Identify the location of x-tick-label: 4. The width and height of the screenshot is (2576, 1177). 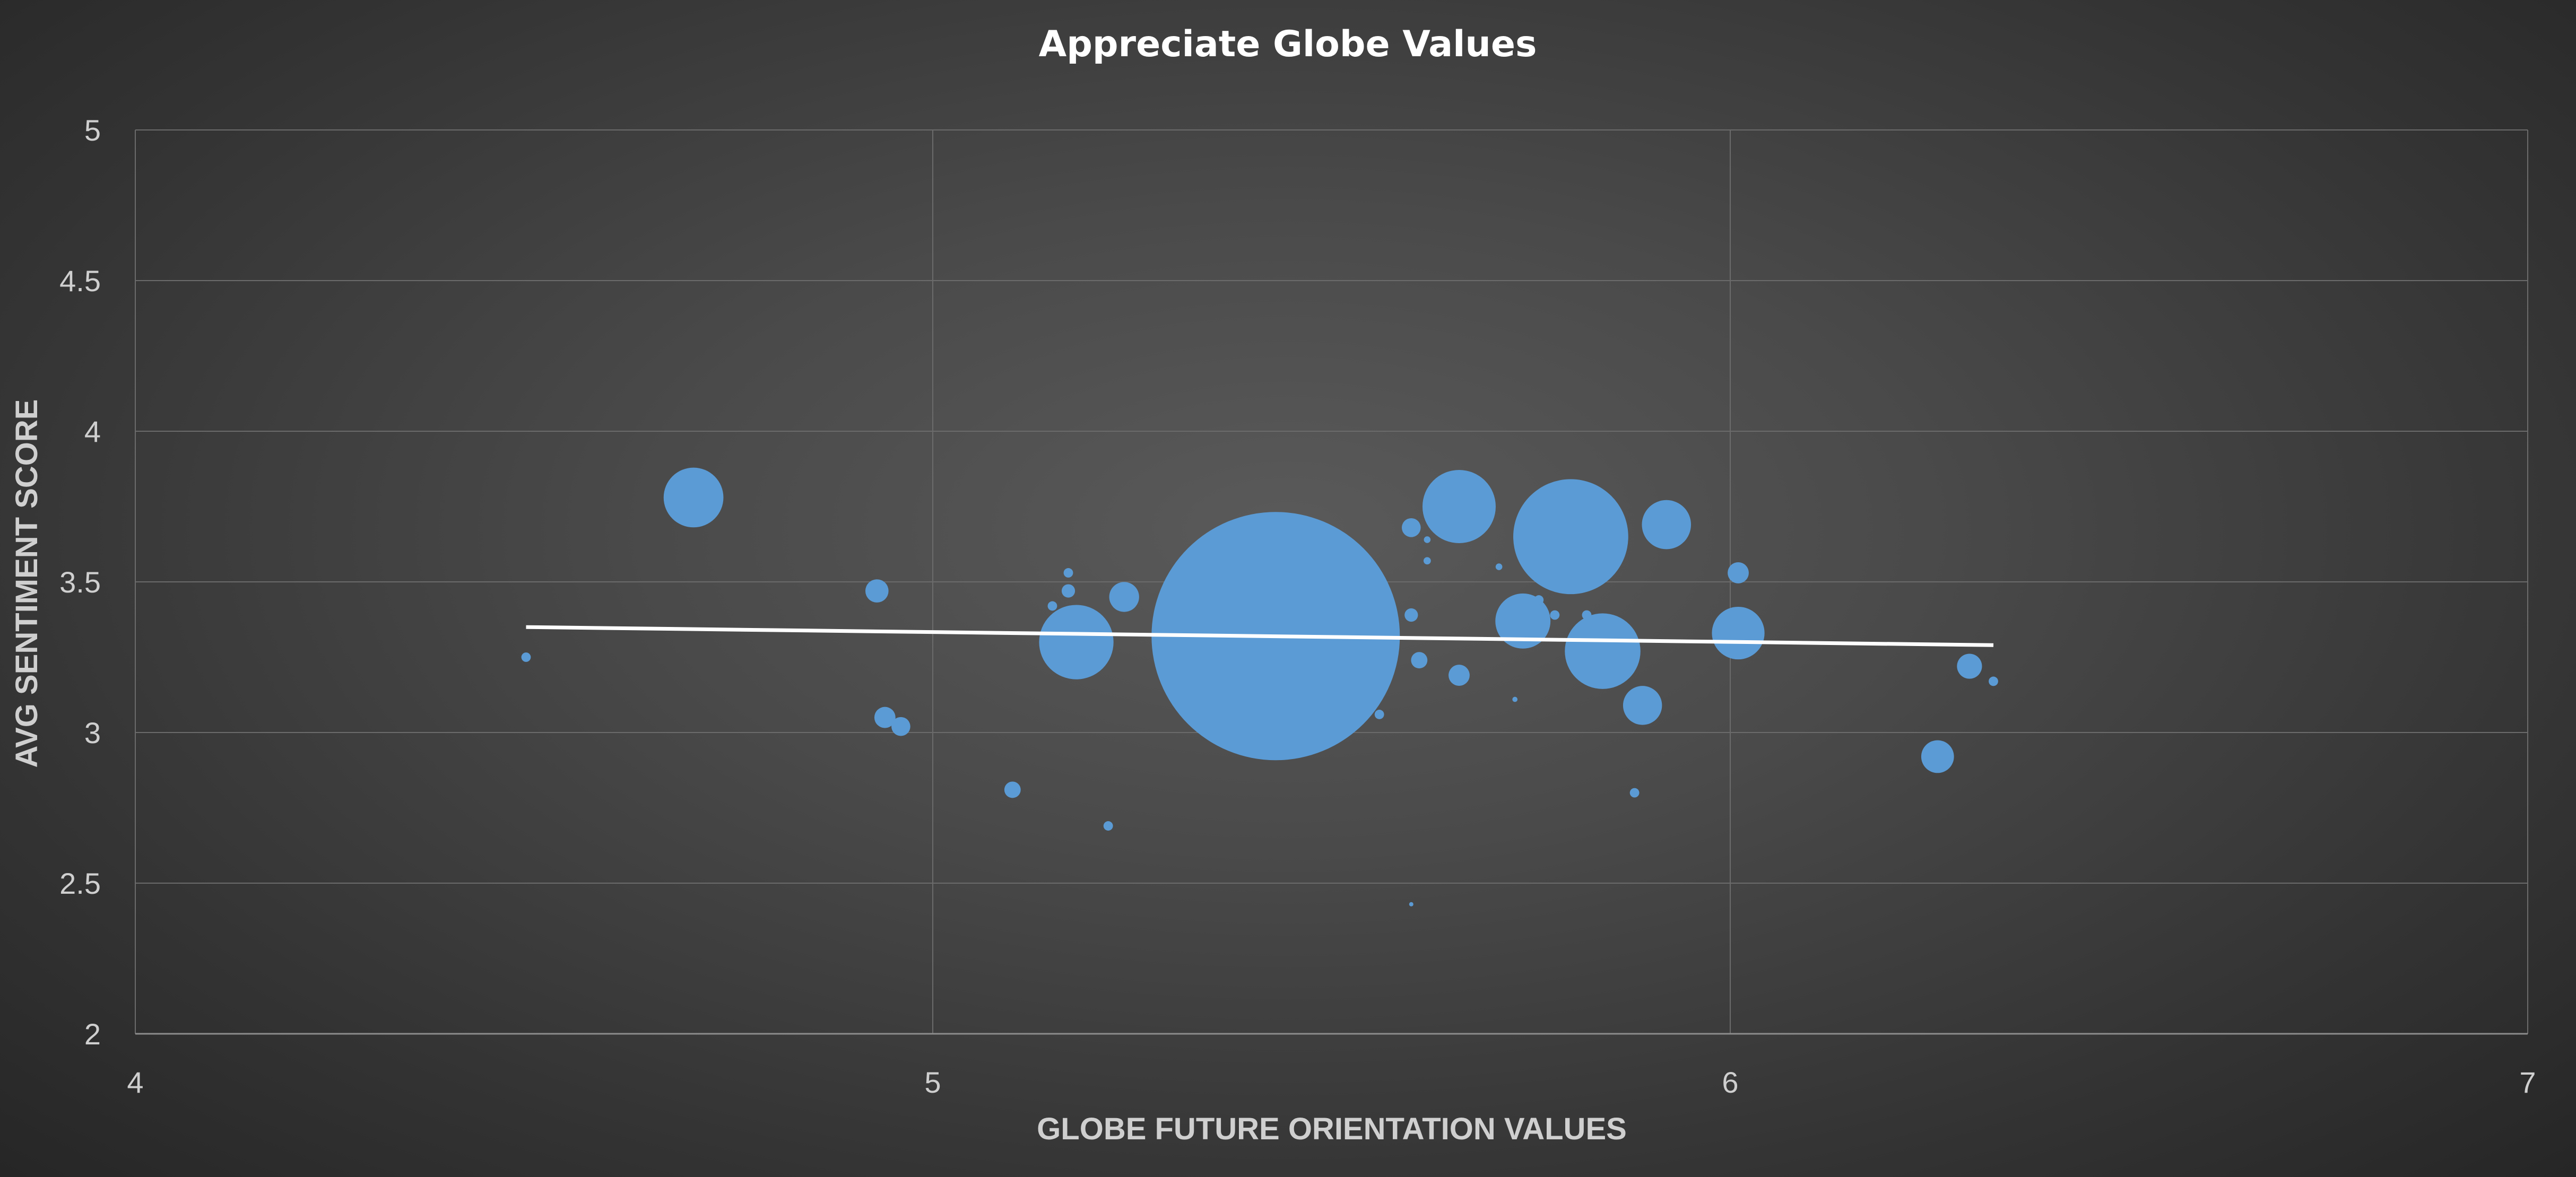
(135, 1082).